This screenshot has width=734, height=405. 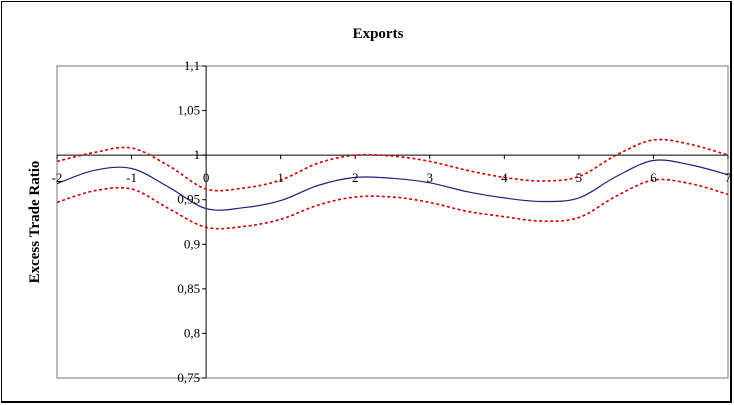 I want to click on series-line-estimate, so click(x=392, y=185).